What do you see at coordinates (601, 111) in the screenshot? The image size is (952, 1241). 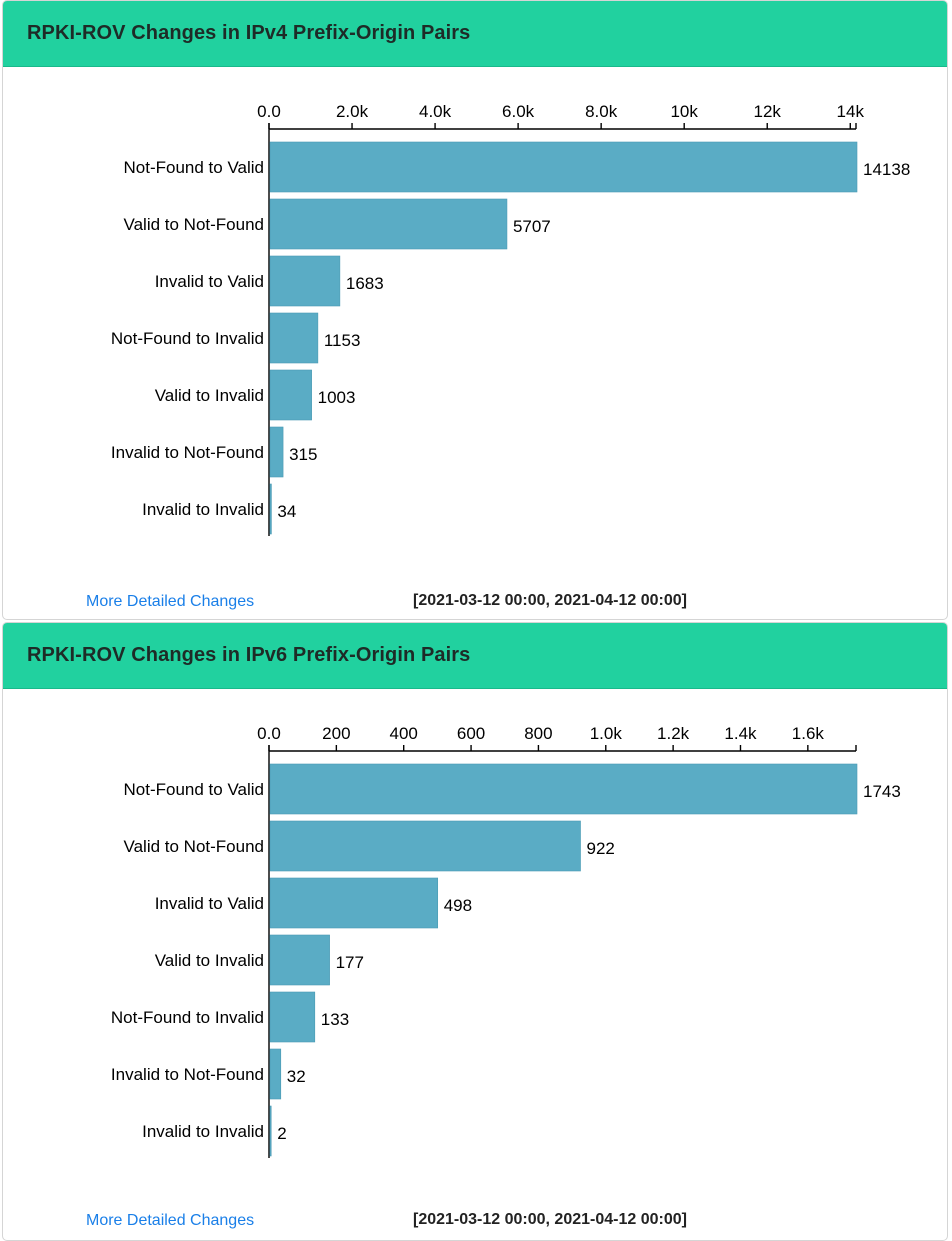 I see `x-tick-label: 8.0k` at bounding box center [601, 111].